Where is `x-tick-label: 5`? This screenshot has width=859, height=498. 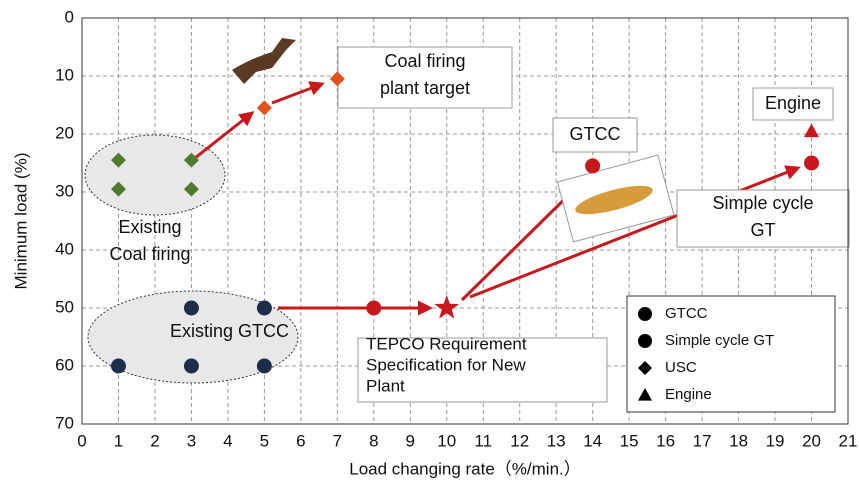 x-tick-label: 5 is located at coordinates (264, 440).